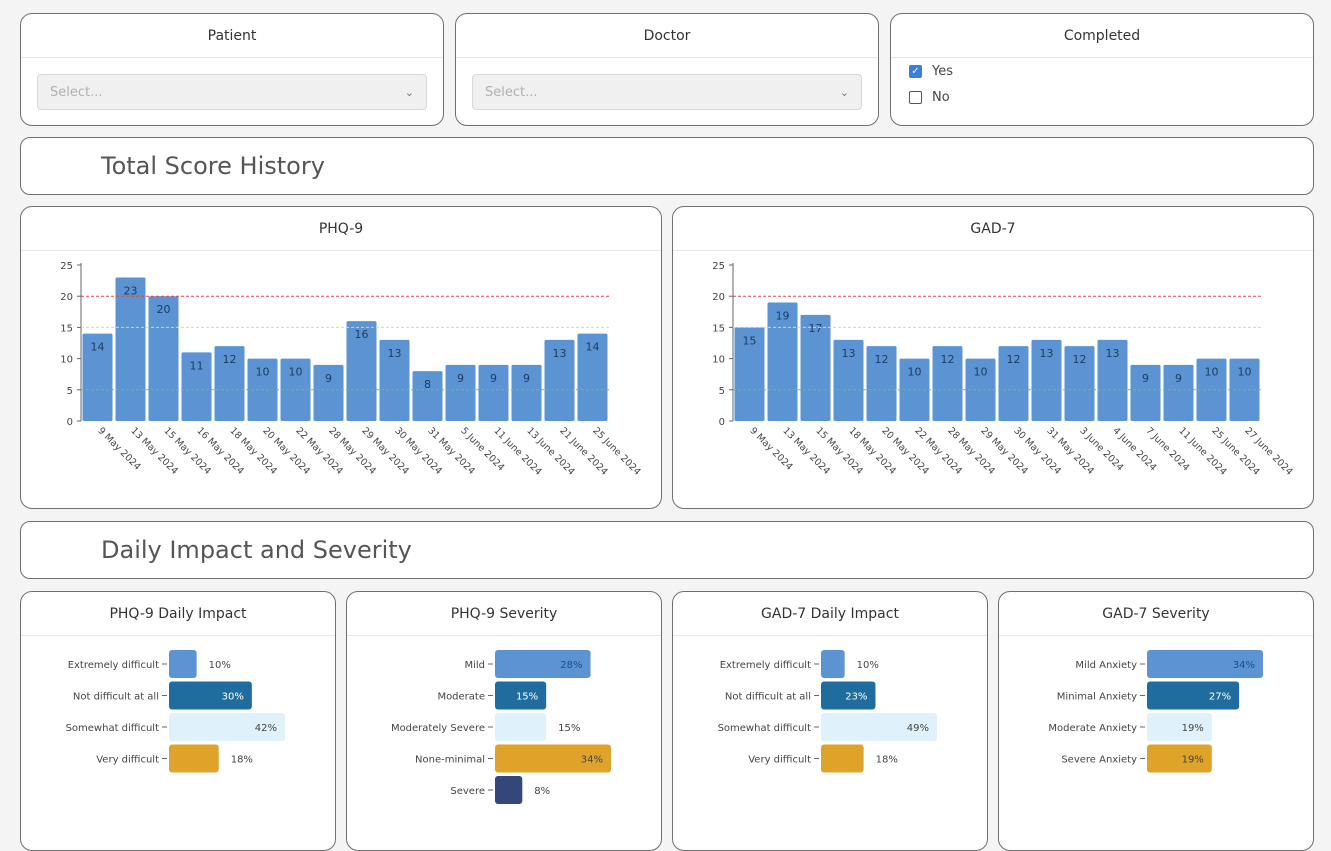 This screenshot has height=851, width=1331. I want to click on gad7-y-tick-label: 15, so click(718, 328).